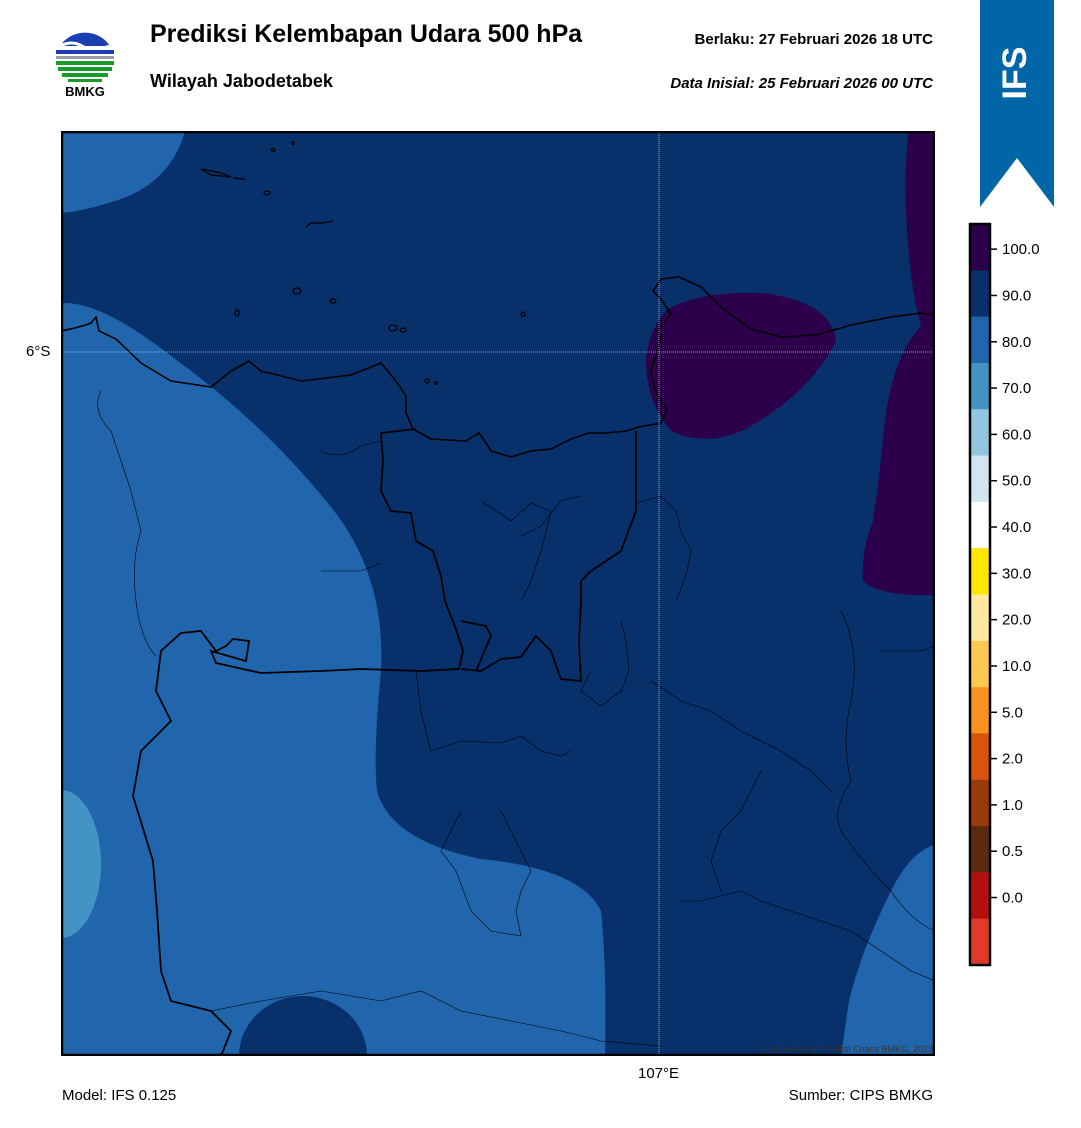 Image resolution: width=1081 pixels, height=1128 pixels. Describe the element at coordinates (1016, 295) in the screenshot. I see `colorbar-tick-label: 90.0` at that location.